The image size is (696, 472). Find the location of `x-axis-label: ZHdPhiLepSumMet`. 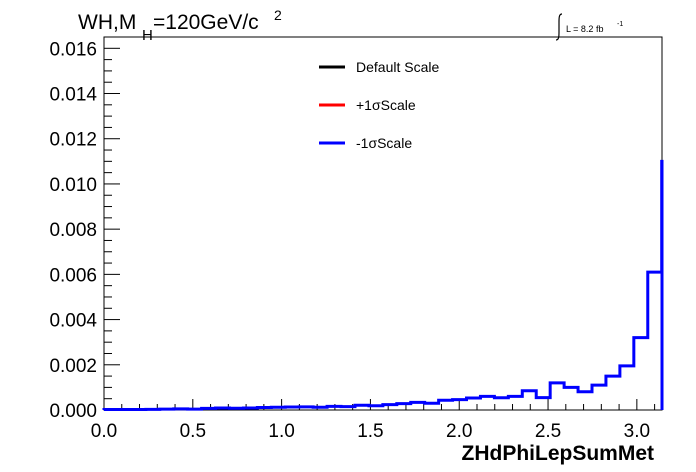

x-axis-label: ZHdPhiLepSumMet is located at coordinates (558, 453).